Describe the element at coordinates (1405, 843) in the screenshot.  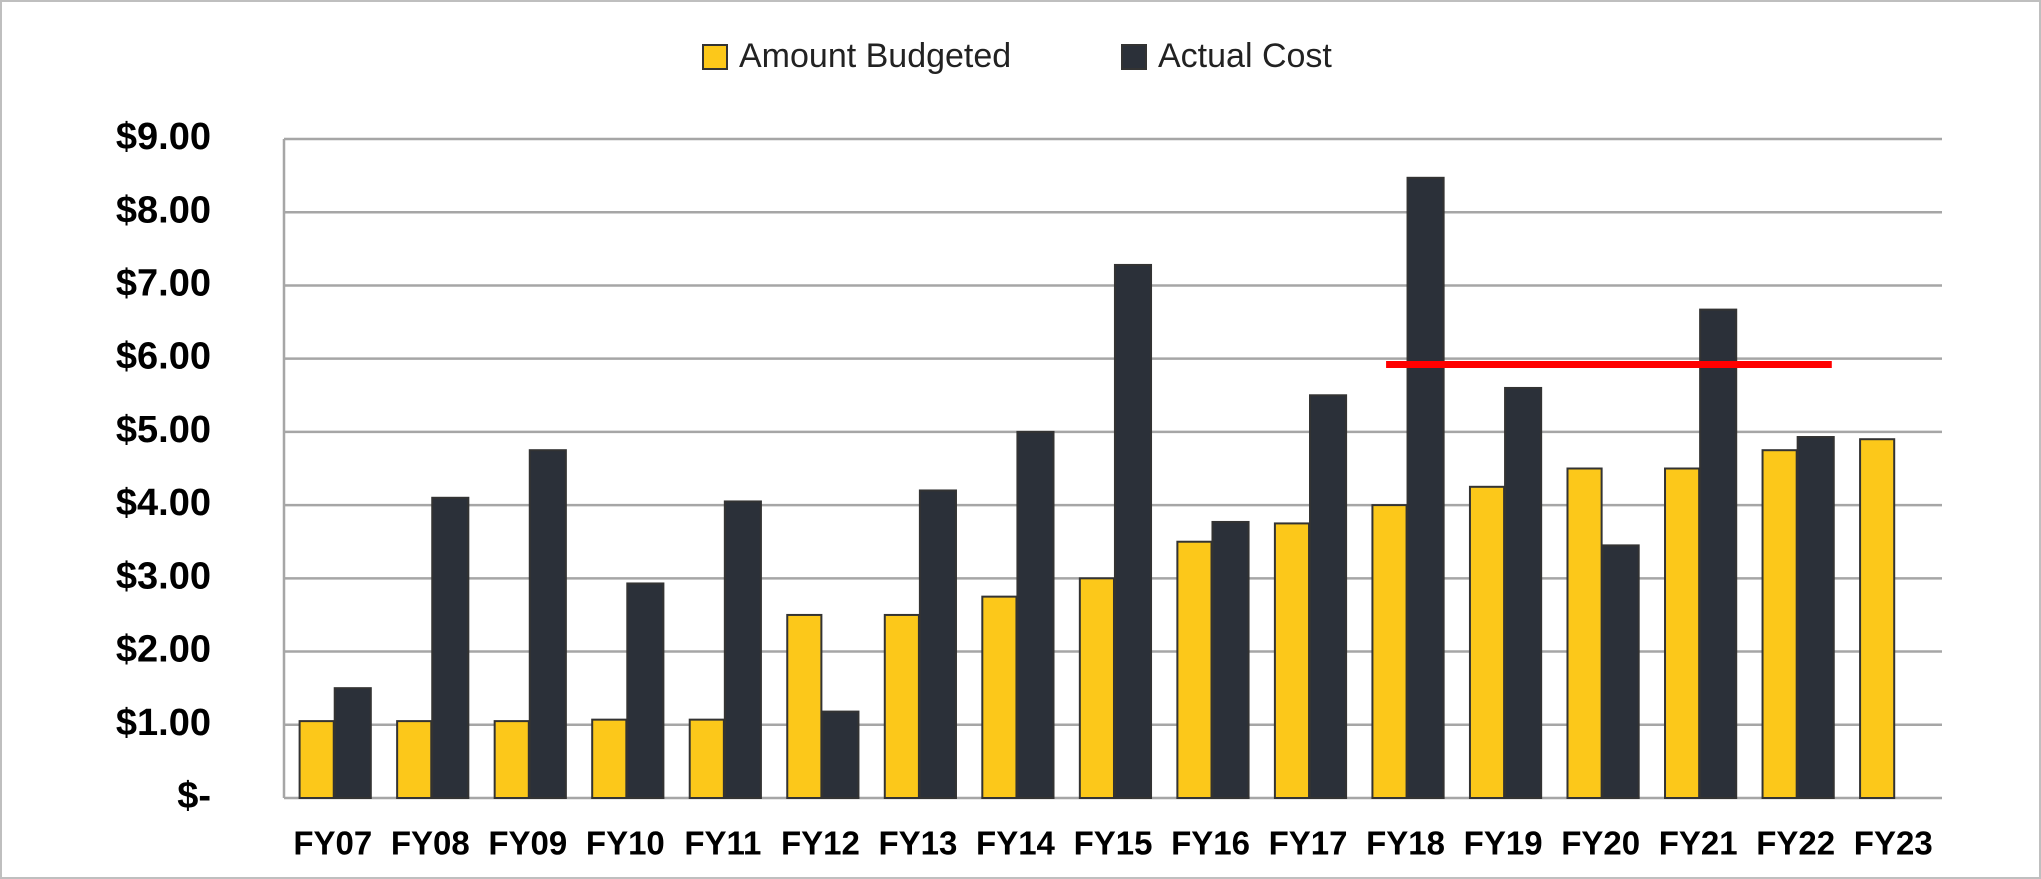
I see `x-tick-label: FY18` at that location.